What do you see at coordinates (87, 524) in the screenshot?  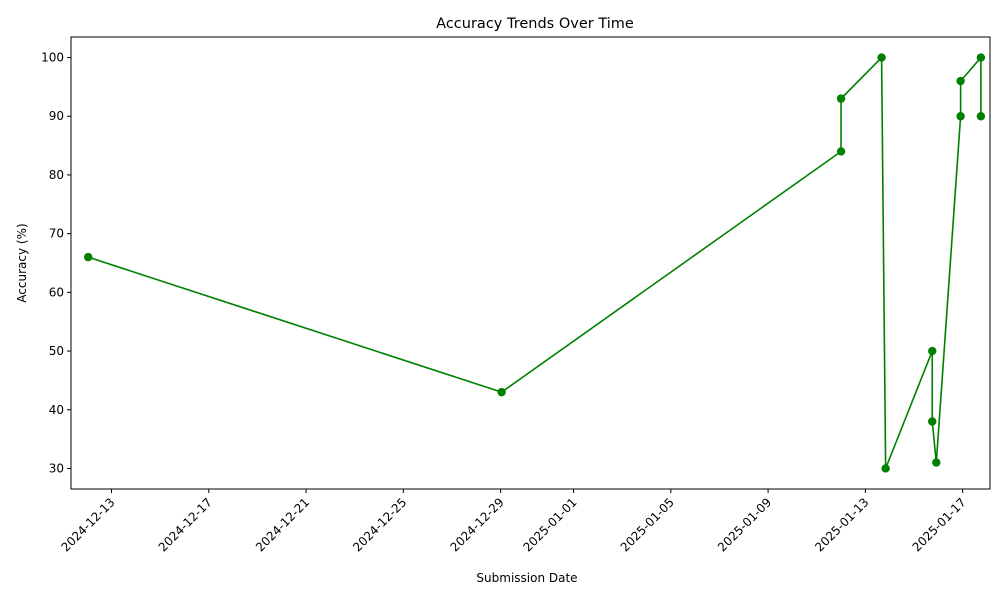 I see `x-tick-label: 2024-12-13` at bounding box center [87, 524].